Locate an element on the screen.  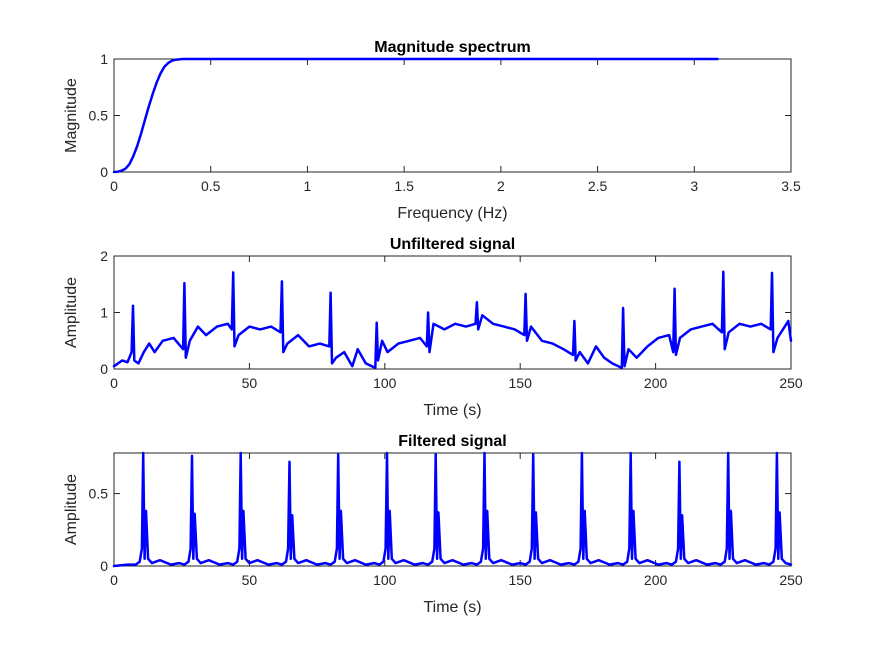
x-axis-label: Frequency (Hz) is located at coordinates (452, 213).